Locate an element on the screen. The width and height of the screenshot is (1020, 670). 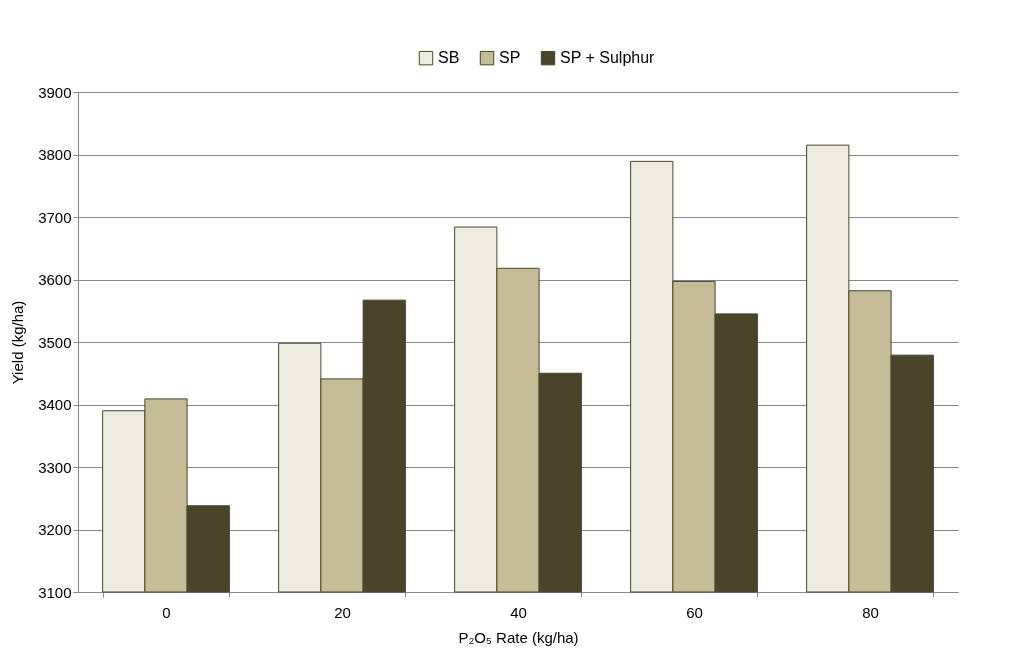
legend-label: SP is located at coordinates (510, 58).